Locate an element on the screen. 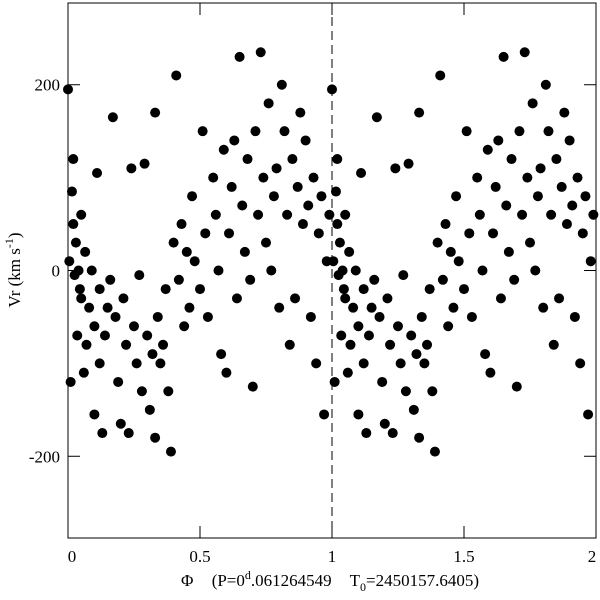 This screenshot has height=600, width=600. x-tick-label: 0 is located at coordinates (72, 556).